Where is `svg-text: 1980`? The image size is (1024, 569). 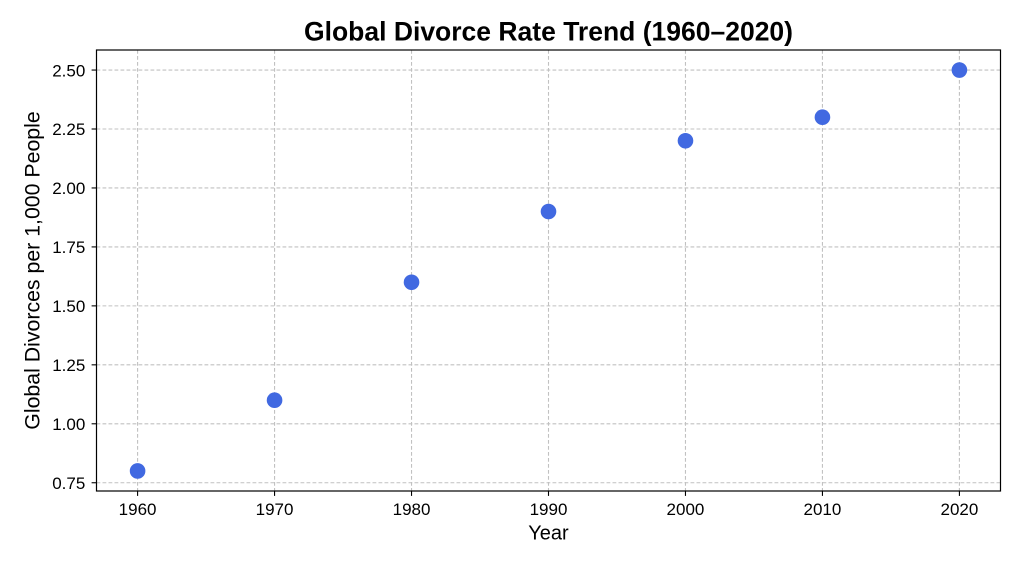 svg-text: 1980 is located at coordinates (412, 509).